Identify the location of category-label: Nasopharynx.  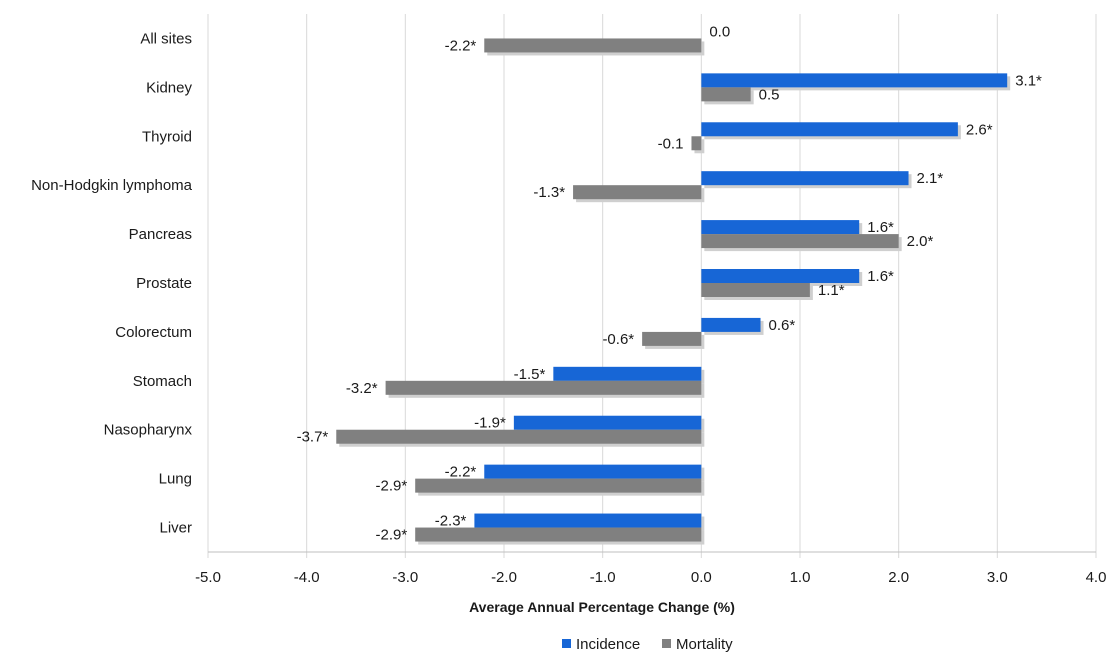
(148, 430).